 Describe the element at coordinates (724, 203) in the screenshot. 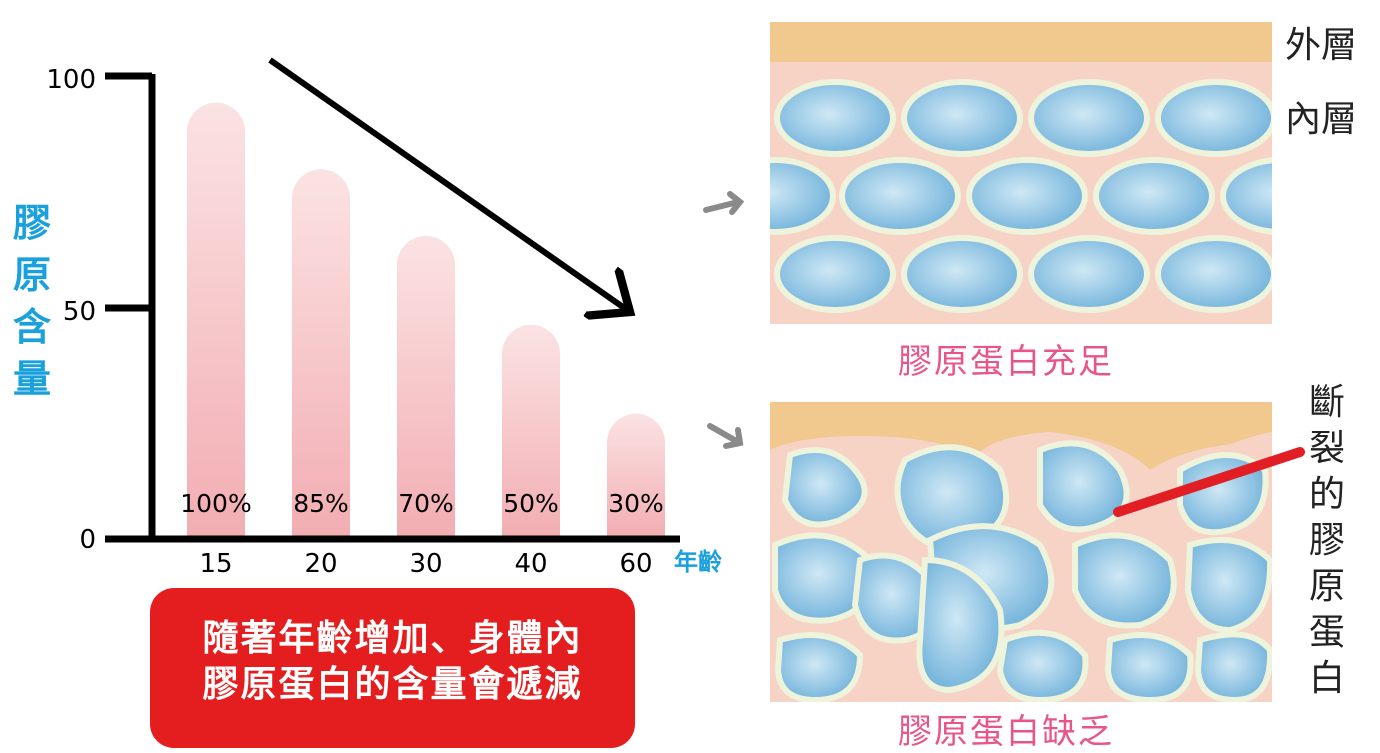

I see `grey-arrow-top` at that location.